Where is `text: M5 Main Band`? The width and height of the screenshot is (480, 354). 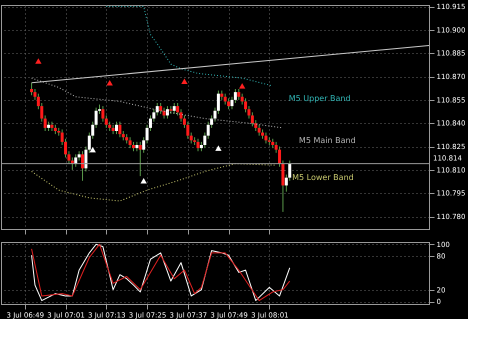
text: M5 Main Band is located at coordinates (327, 140).